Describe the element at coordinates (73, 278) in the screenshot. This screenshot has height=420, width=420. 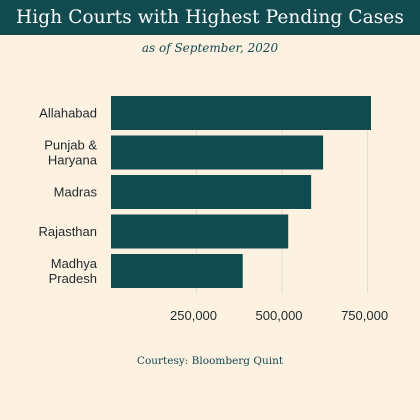
I see `category-label: Pradesh` at that location.